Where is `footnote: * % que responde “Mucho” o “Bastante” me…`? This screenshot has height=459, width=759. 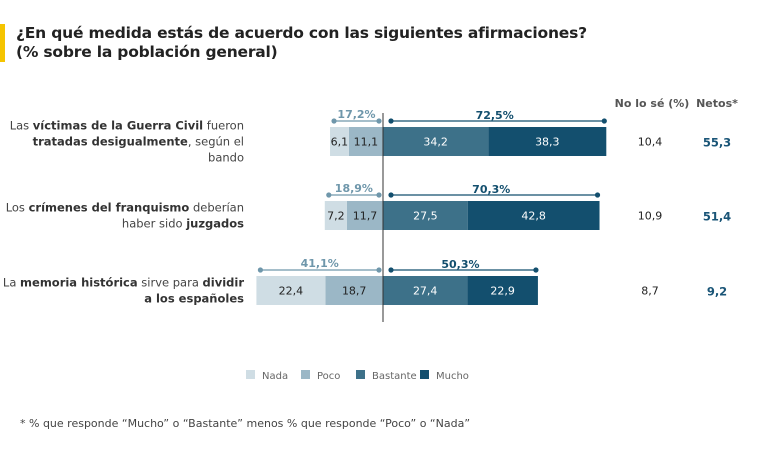 footnote: * % que responde “Mucho” o “Bastante” me… is located at coordinates (245, 423).